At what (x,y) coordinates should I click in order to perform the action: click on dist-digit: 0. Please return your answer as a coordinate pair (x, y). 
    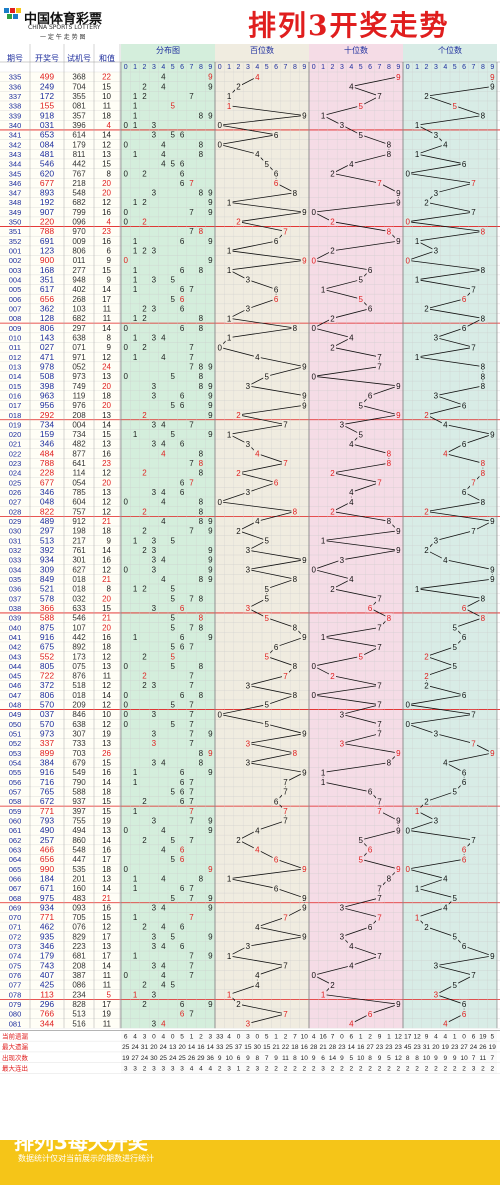
    Looking at the image, I should click on (125, 695).